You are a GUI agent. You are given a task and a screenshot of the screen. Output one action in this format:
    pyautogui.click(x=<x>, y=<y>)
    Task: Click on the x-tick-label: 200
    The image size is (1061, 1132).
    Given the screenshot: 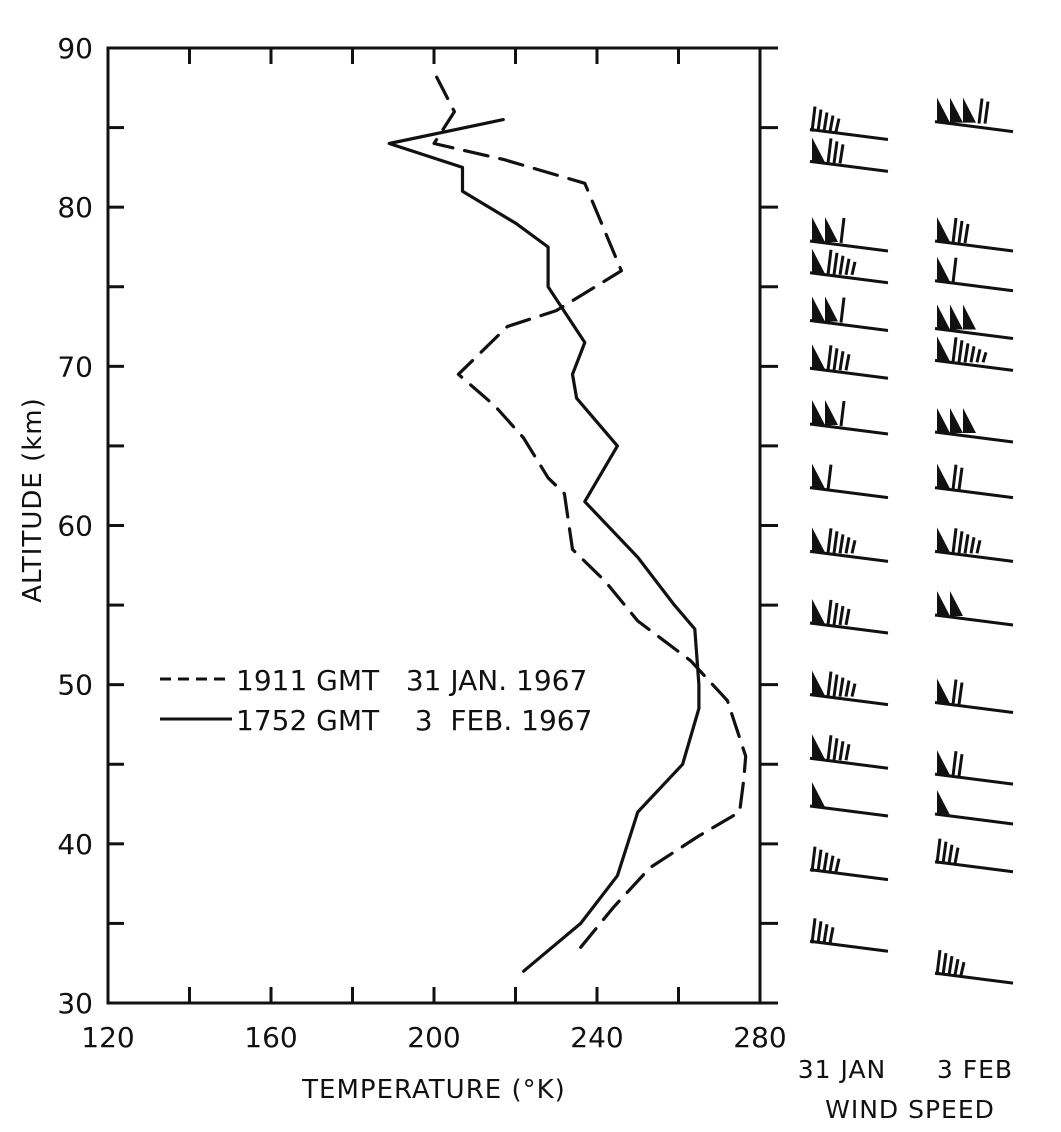 What is the action you would take?
    pyautogui.click(x=433, y=1037)
    